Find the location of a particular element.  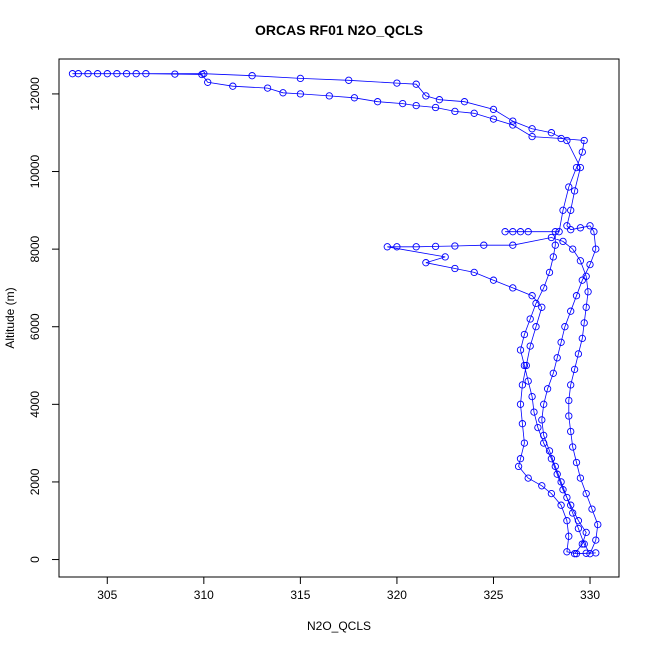

y-tick-label: 6000 is located at coordinates (35, 326).